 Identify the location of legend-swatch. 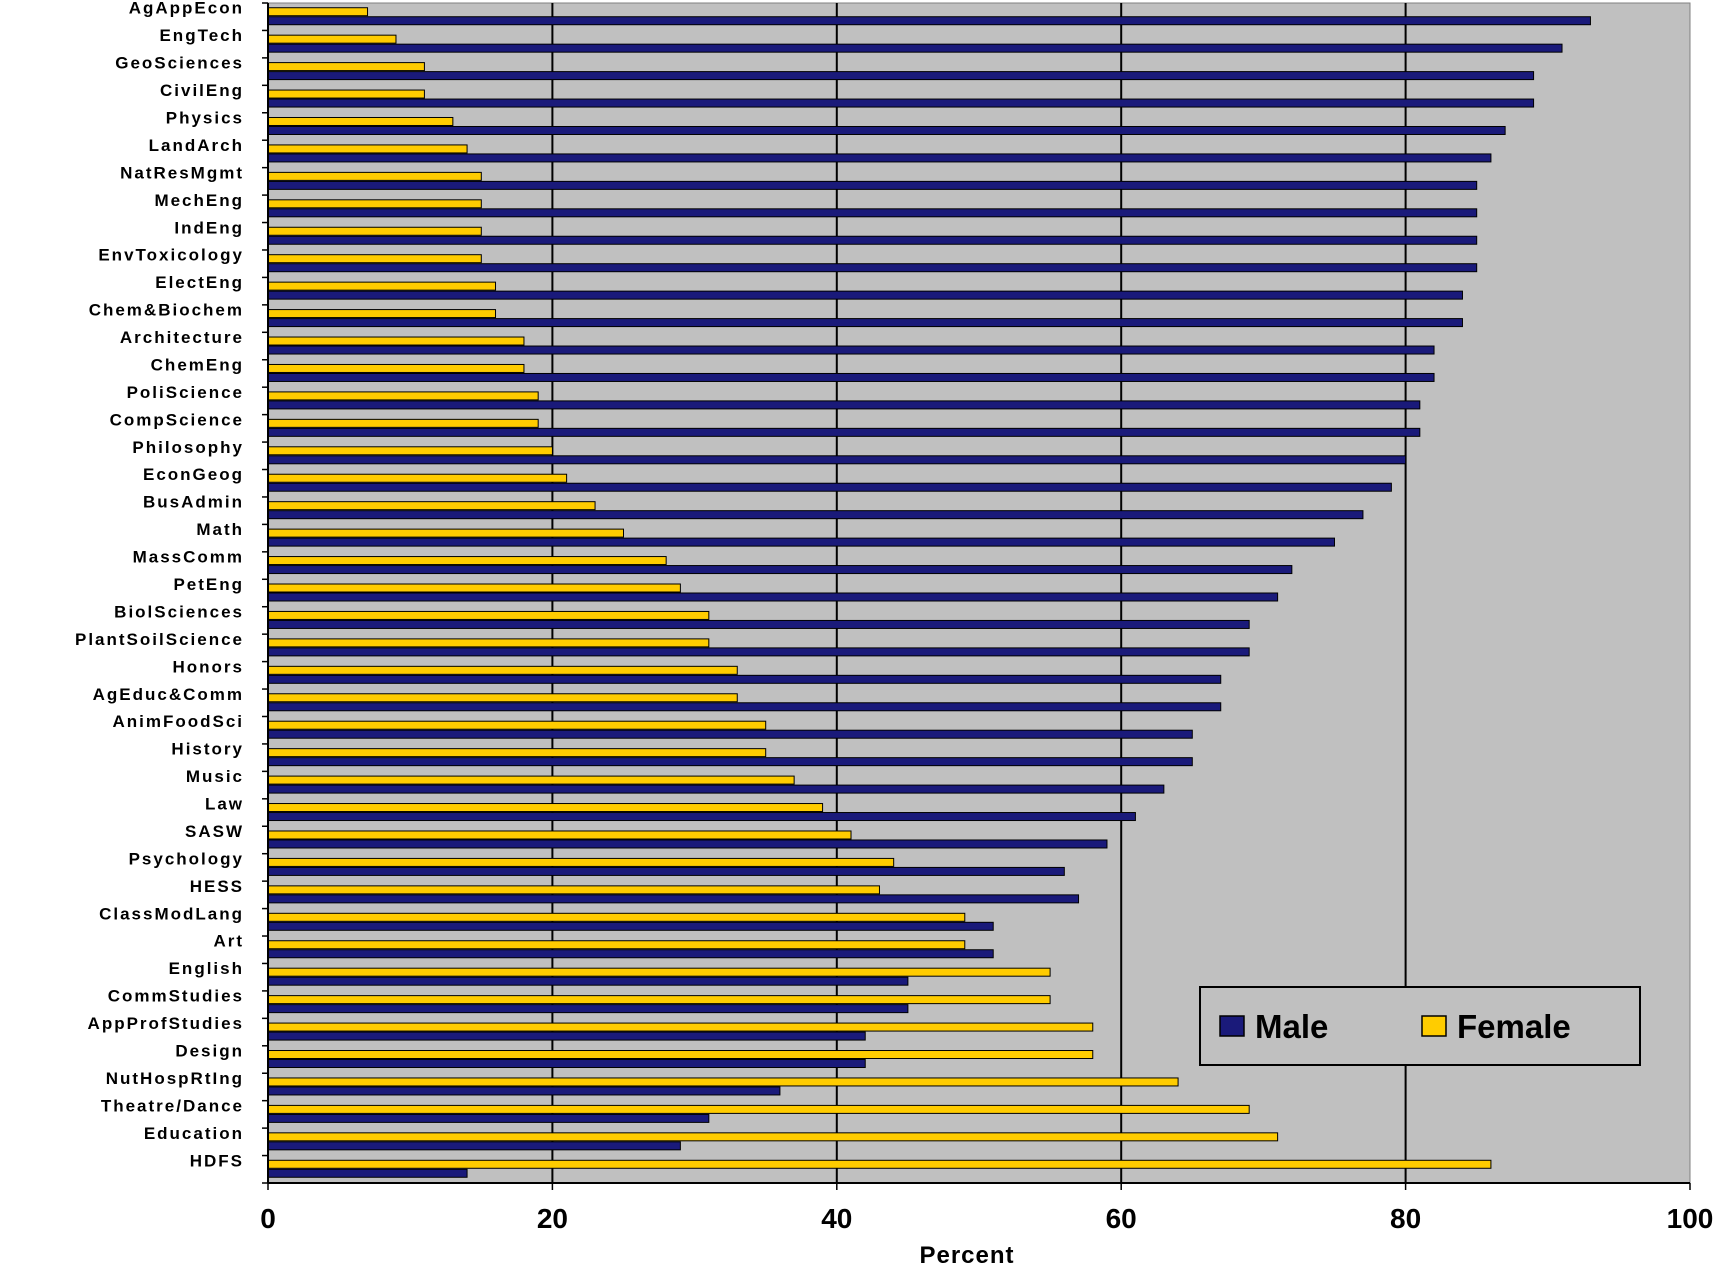
(1434, 1026).